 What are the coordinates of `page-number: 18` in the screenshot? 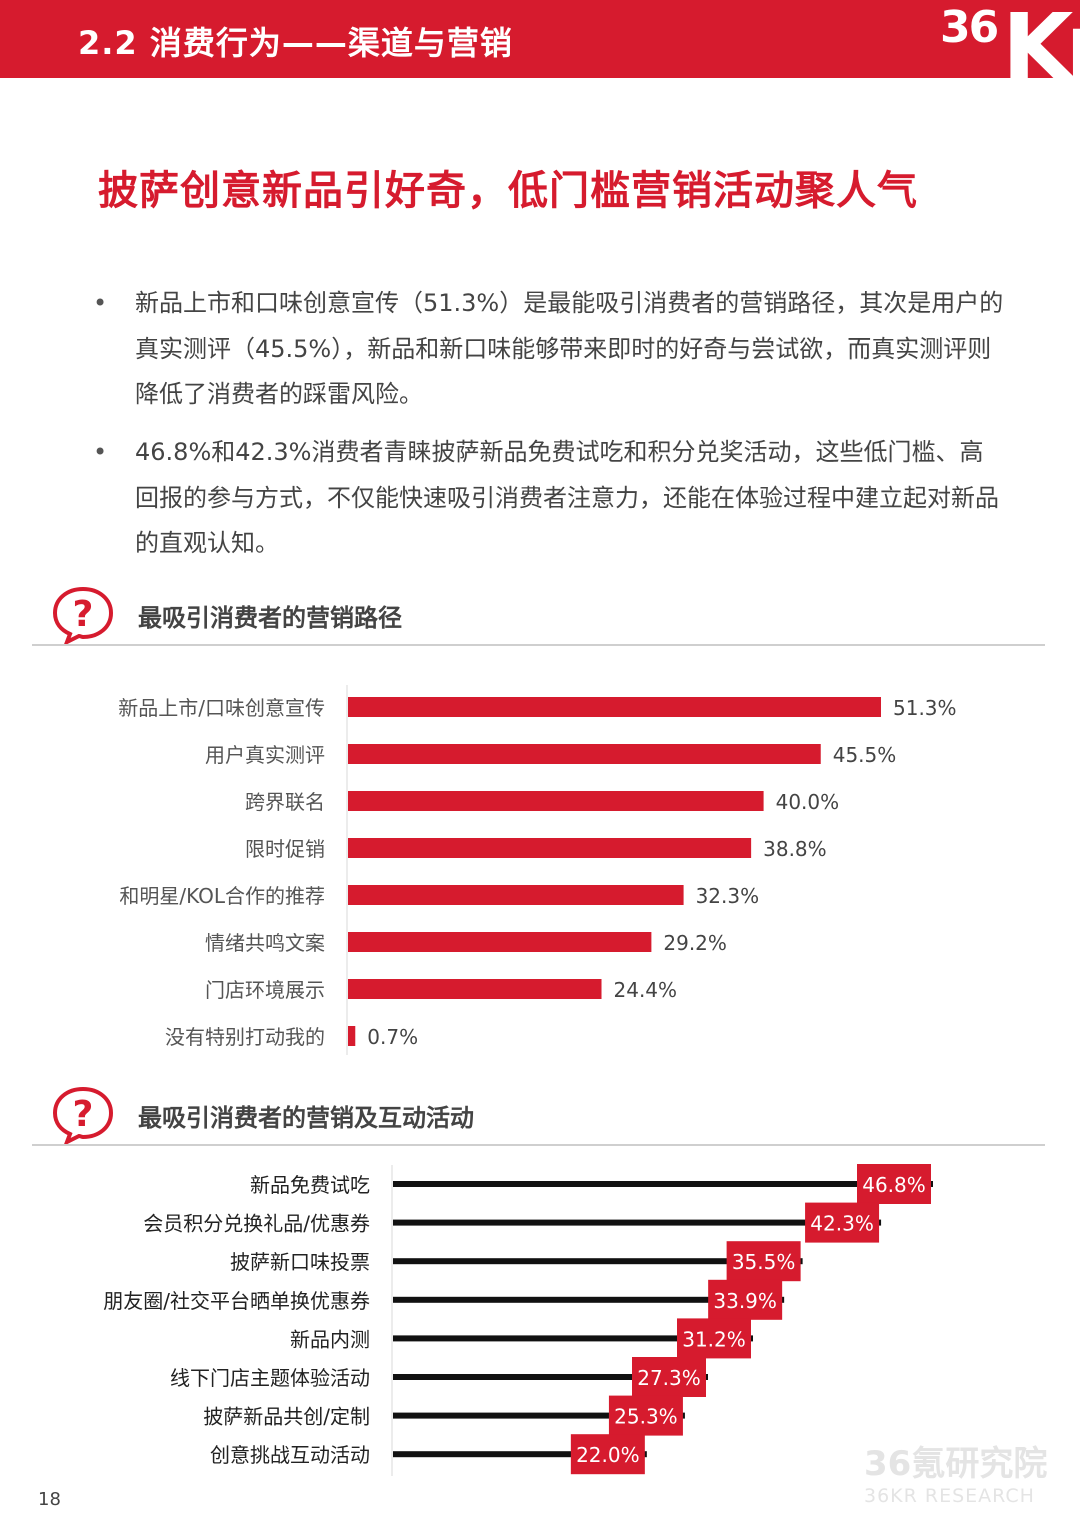 It's located at (49, 1499).